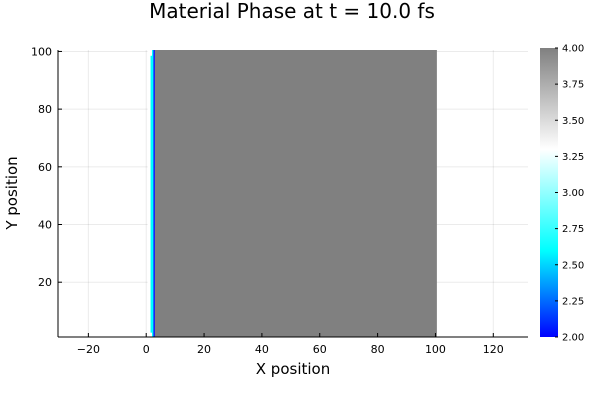  Describe the element at coordinates (293, 369) in the screenshot. I see `x-axis-label: X position` at that location.